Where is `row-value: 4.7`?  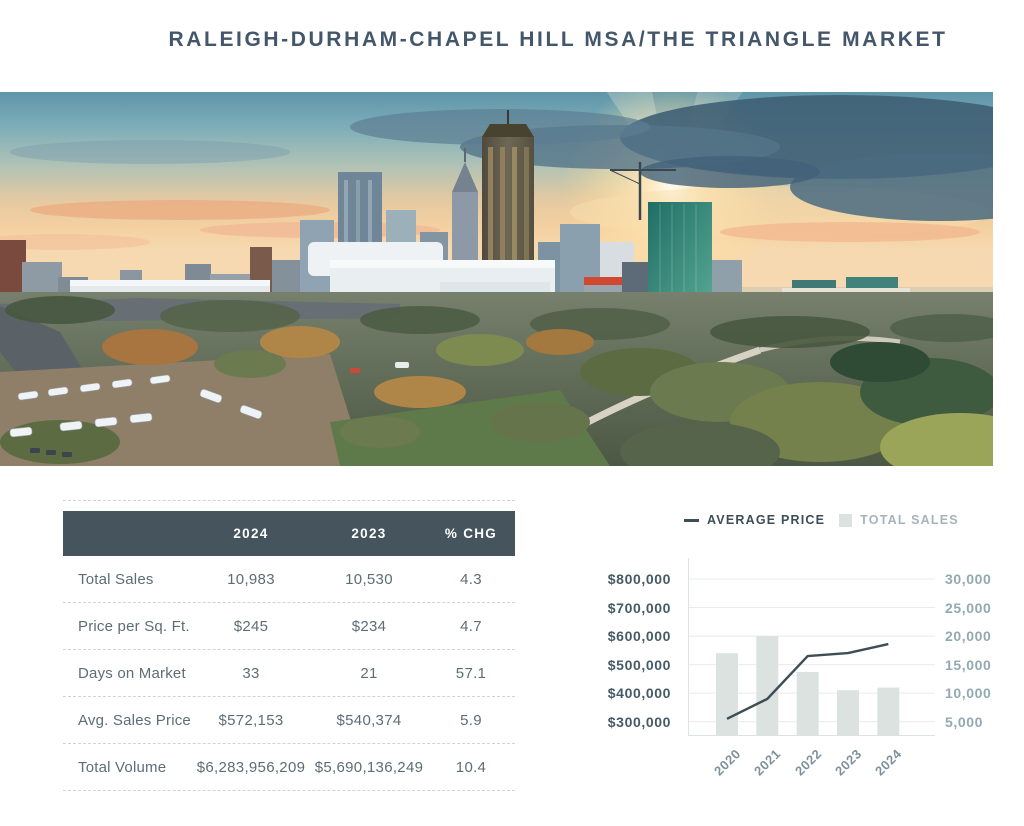 row-value: 4.7 is located at coordinates (471, 626).